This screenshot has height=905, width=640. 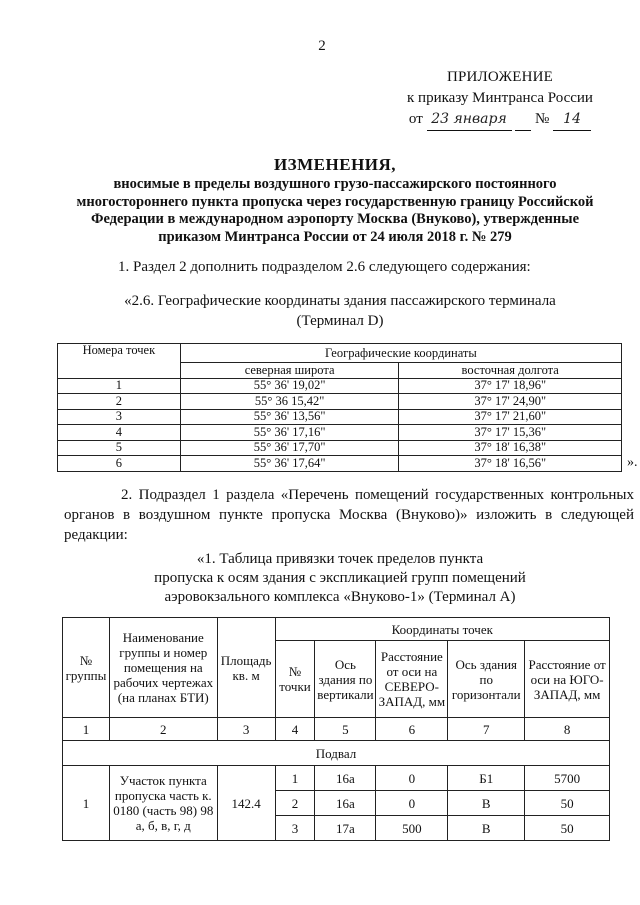 I want to click on cell: 55° 36' 17,16", so click(x=289, y=432).